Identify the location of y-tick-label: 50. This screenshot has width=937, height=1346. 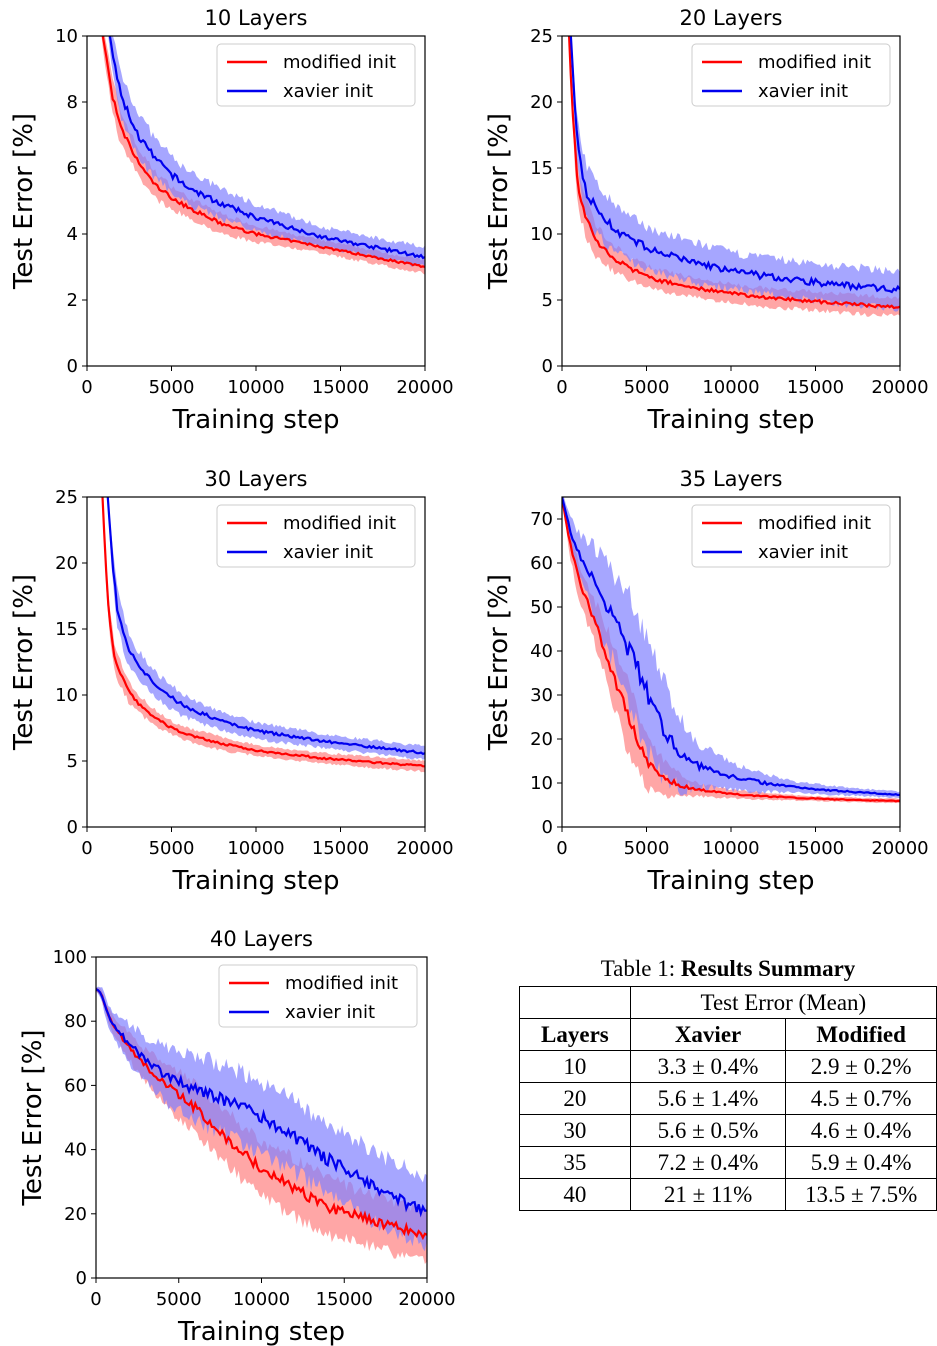
(541, 607).